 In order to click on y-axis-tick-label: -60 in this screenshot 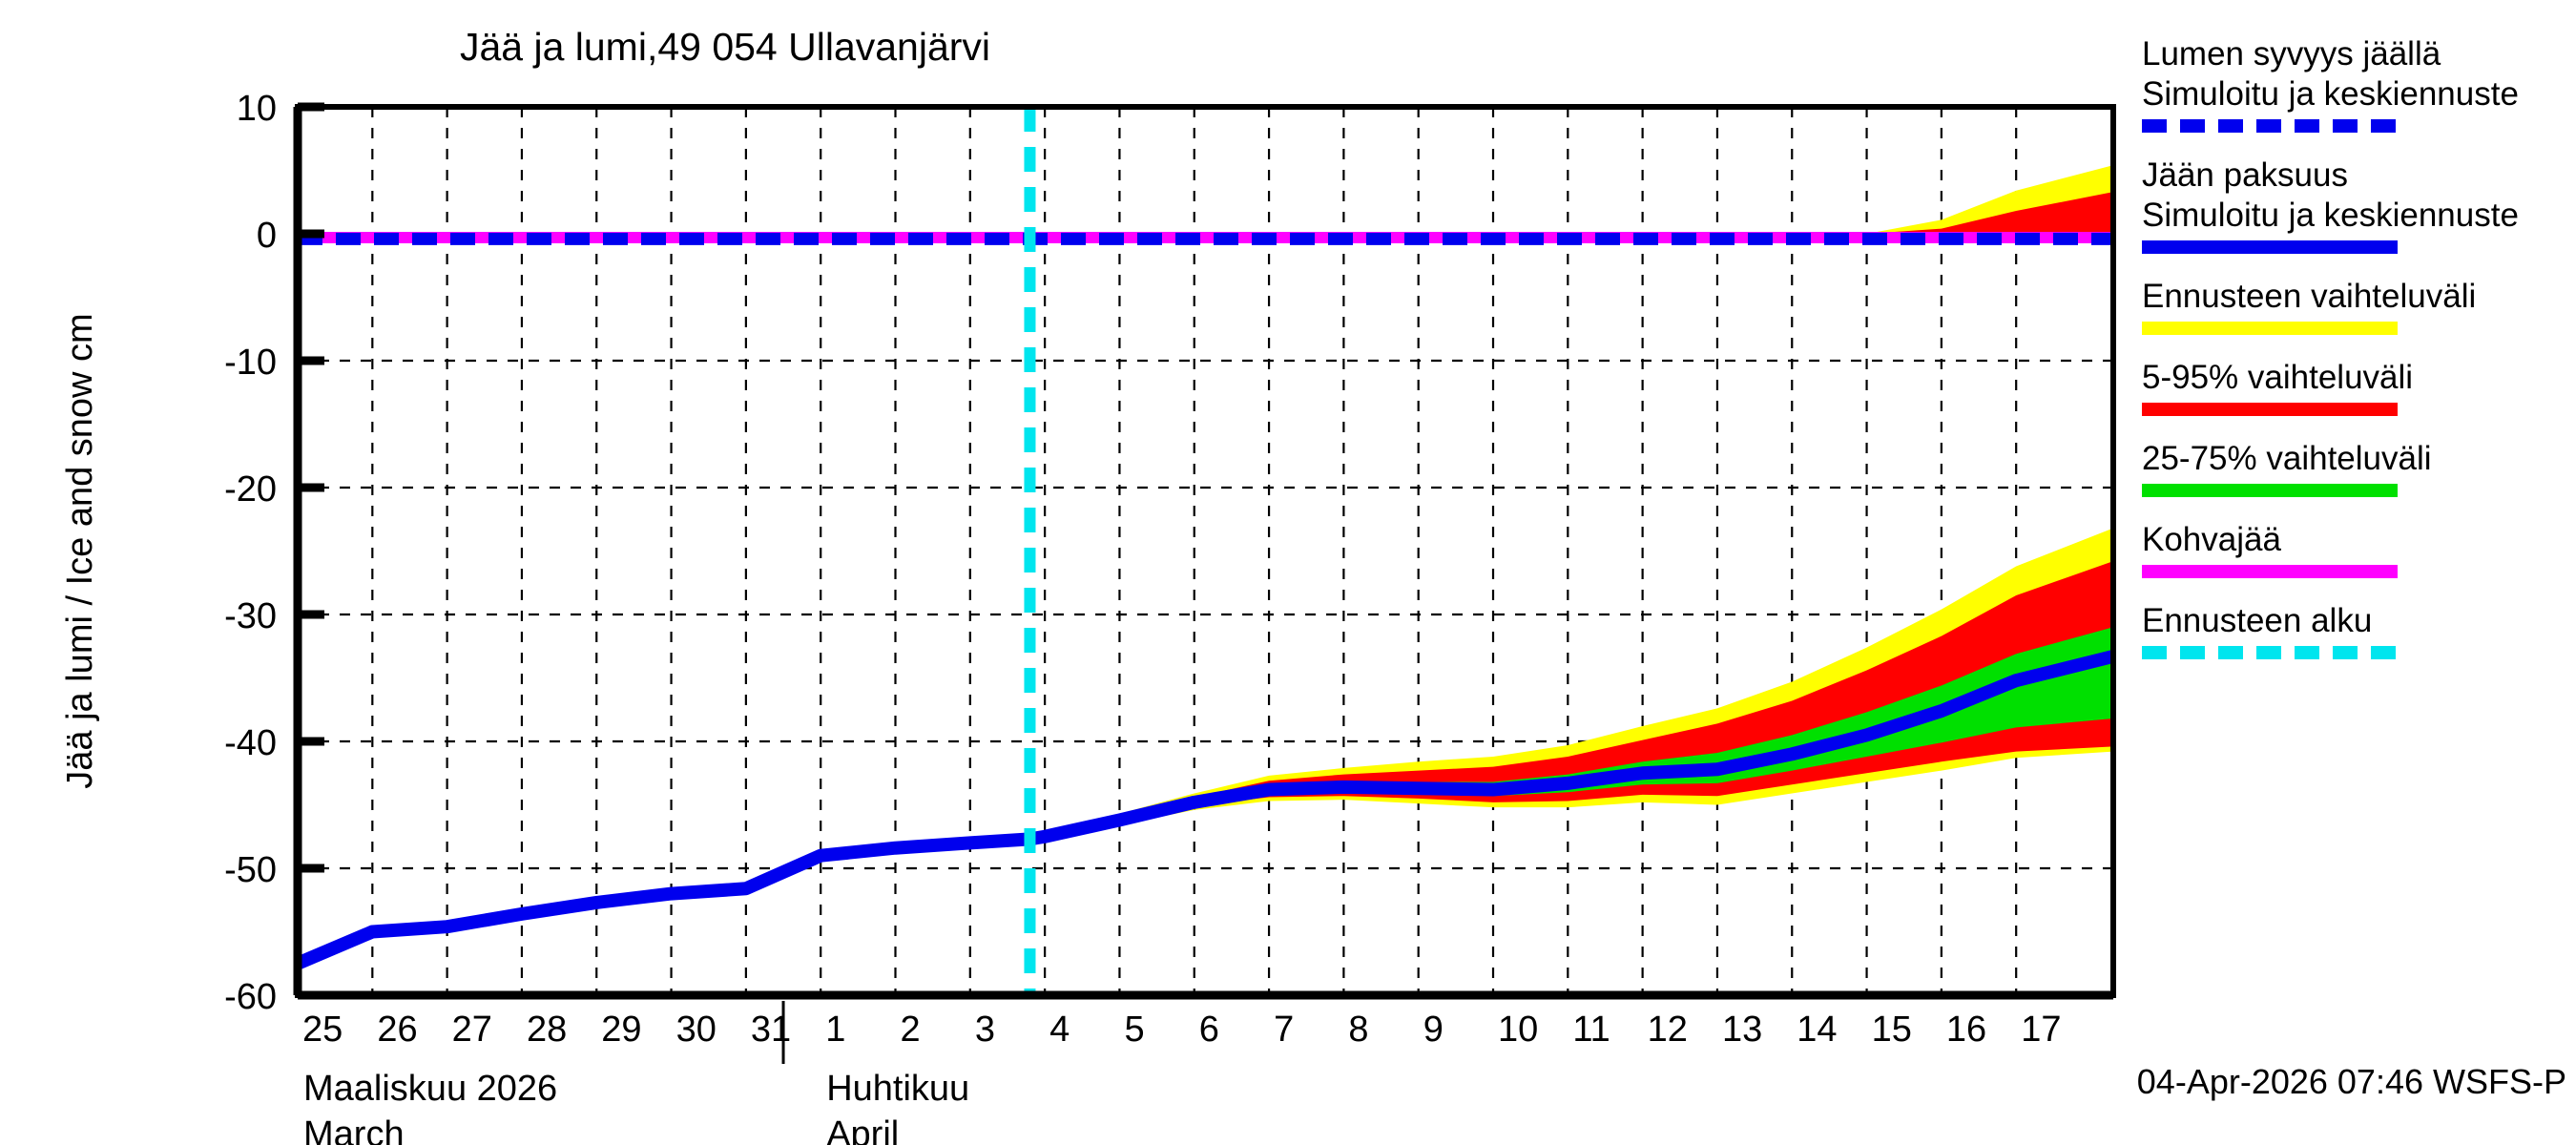, I will do `click(250, 997)`.